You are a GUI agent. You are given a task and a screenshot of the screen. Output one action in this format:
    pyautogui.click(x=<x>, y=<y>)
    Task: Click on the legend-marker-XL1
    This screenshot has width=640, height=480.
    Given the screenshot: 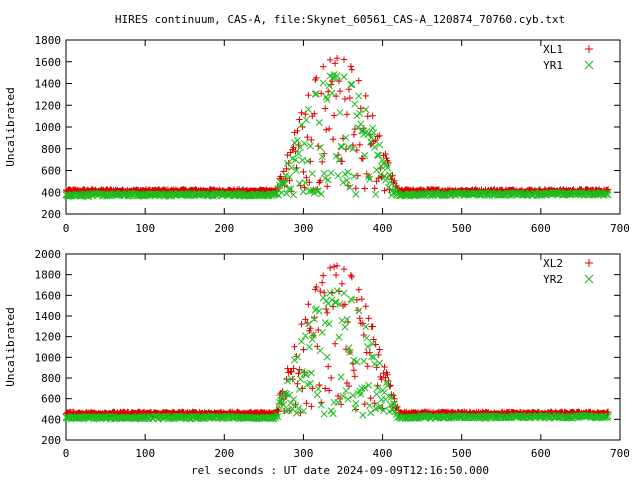 What is the action you would take?
    pyautogui.click(x=589, y=49)
    